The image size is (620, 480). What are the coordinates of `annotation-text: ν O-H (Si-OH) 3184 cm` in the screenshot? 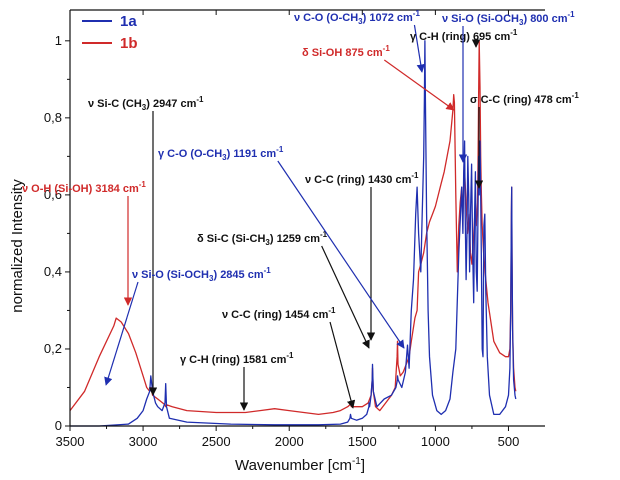 It's located at (80, 189).